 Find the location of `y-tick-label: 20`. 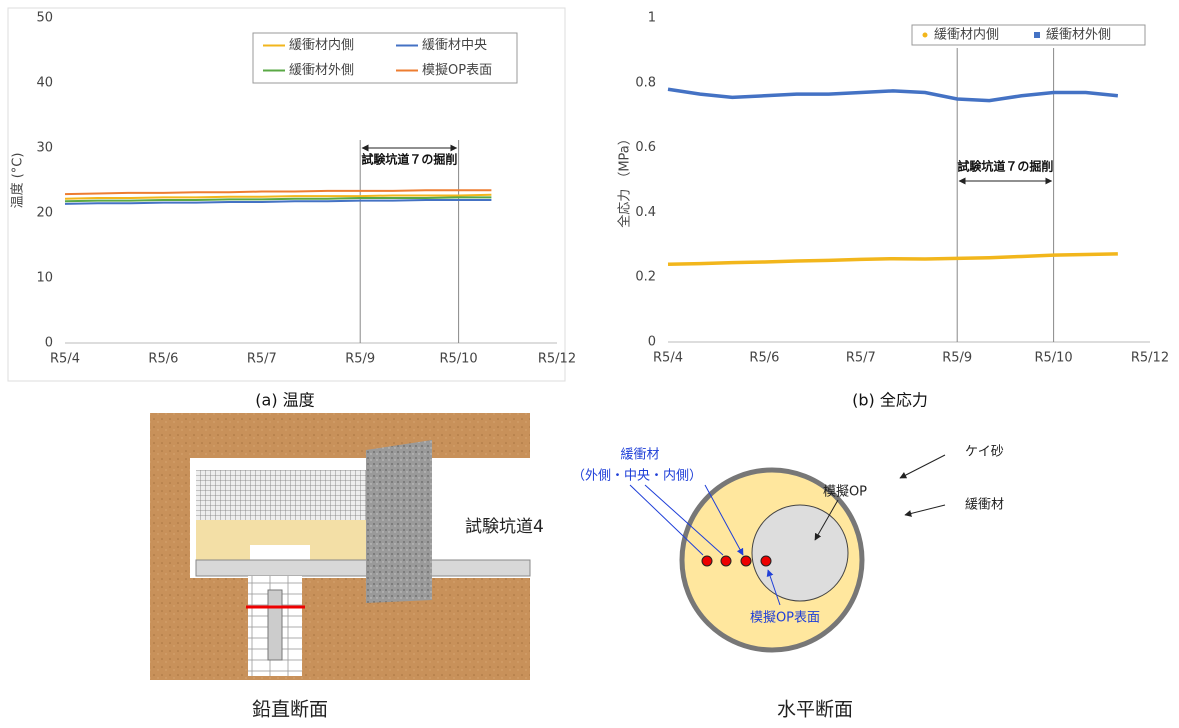

y-tick-label: 20 is located at coordinates (44, 213).